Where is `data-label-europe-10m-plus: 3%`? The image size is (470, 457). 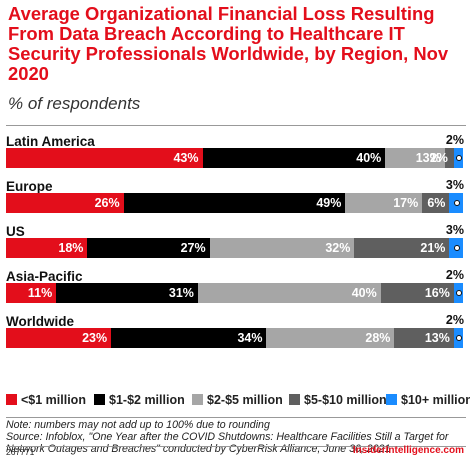 data-label-europe-10m-plus: 3% is located at coordinates (454, 185).